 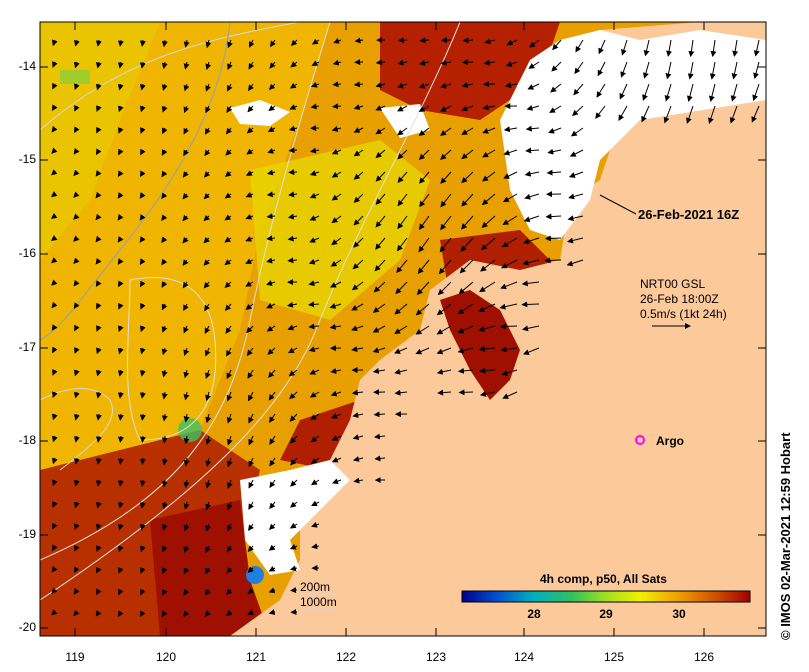 I want to click on x-tick-label: 125, so click(x=614, y=657).